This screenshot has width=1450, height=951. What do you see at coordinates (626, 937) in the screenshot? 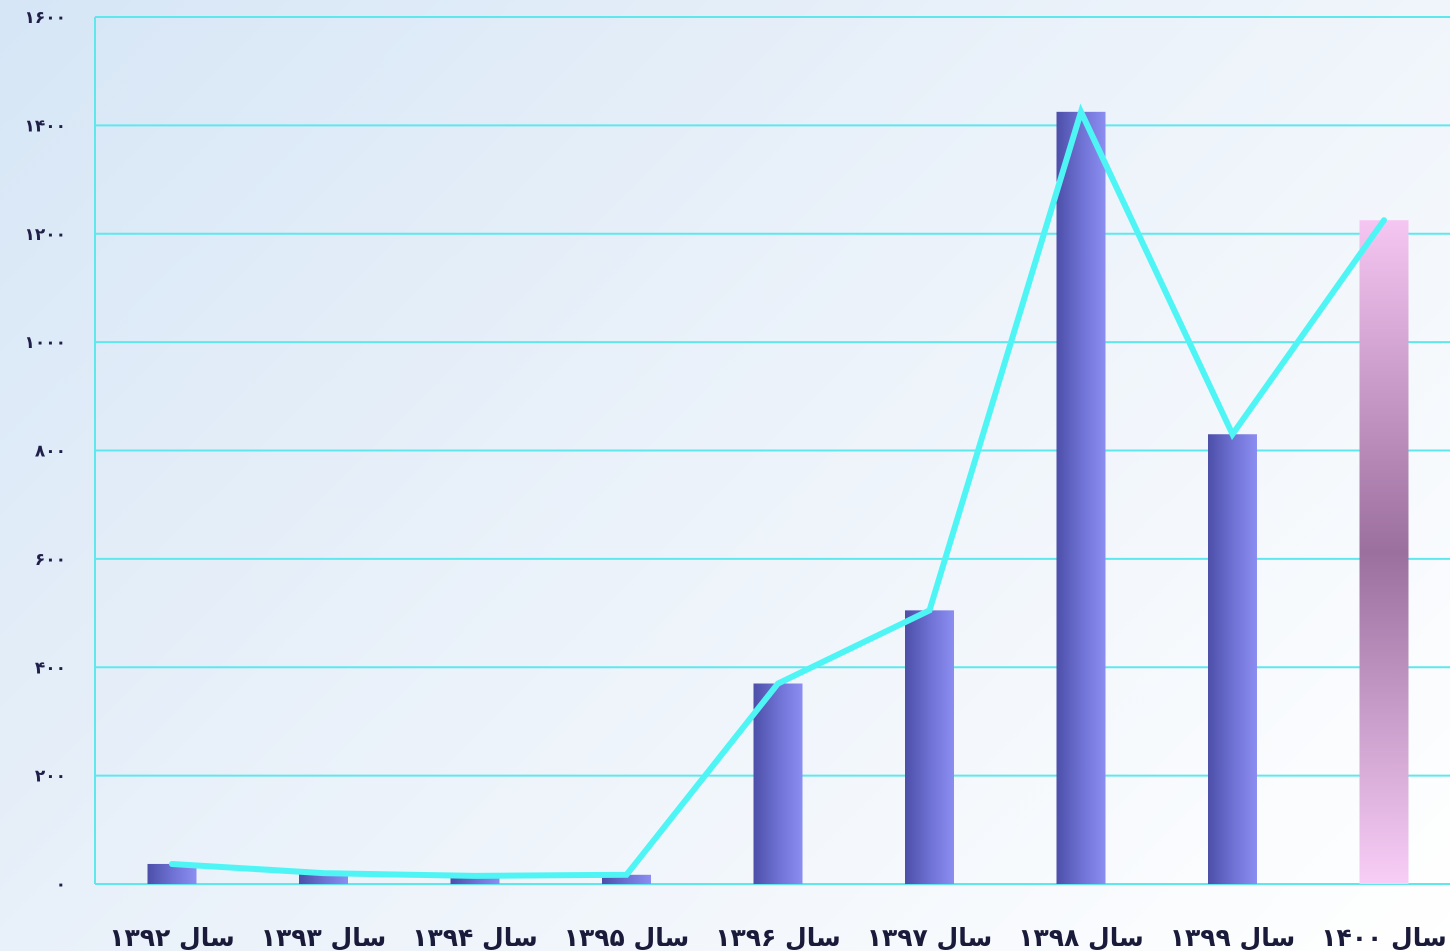
I see `x-tick-label: سال ۱۳۹۵` at bounding box center [626, 937].